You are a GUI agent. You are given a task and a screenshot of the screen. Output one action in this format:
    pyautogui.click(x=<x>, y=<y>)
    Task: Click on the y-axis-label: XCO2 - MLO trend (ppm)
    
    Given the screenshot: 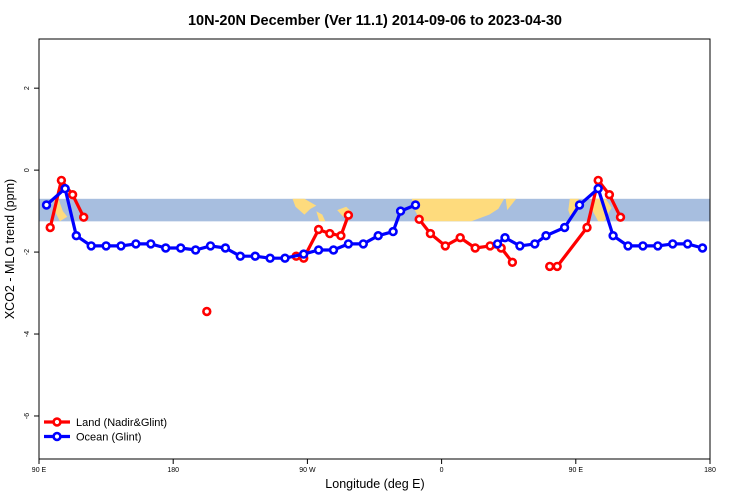 What is the action you would take?
    pyautogui.click(x=10, y=249)
    